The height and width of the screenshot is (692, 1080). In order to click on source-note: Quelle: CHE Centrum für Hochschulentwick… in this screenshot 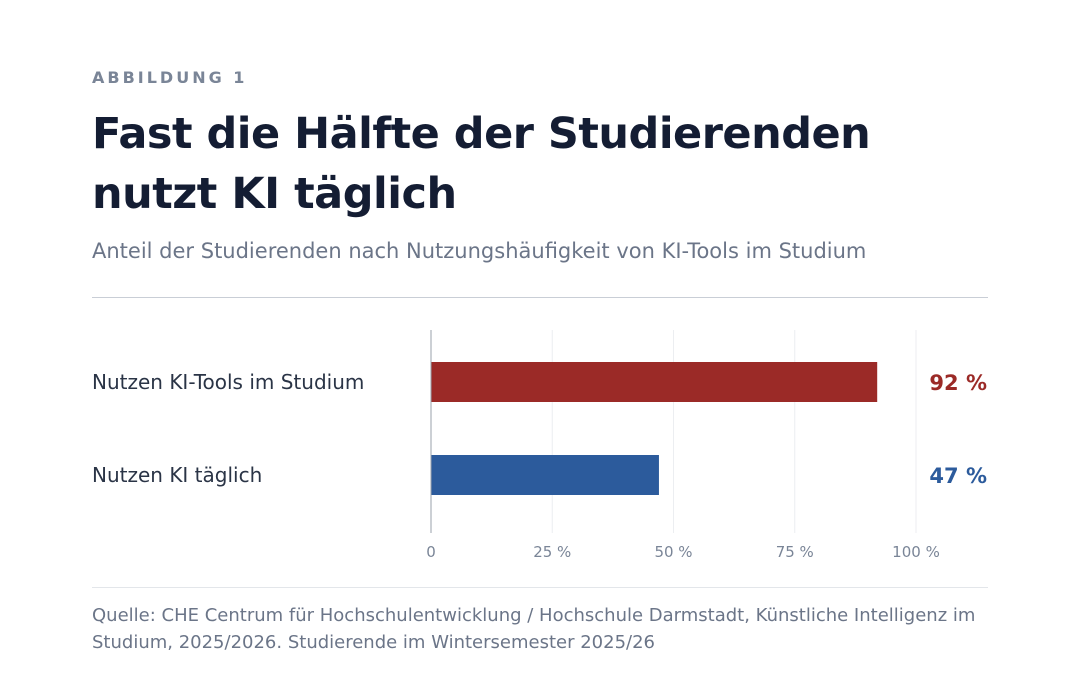, I will do `click(534, 629)`.